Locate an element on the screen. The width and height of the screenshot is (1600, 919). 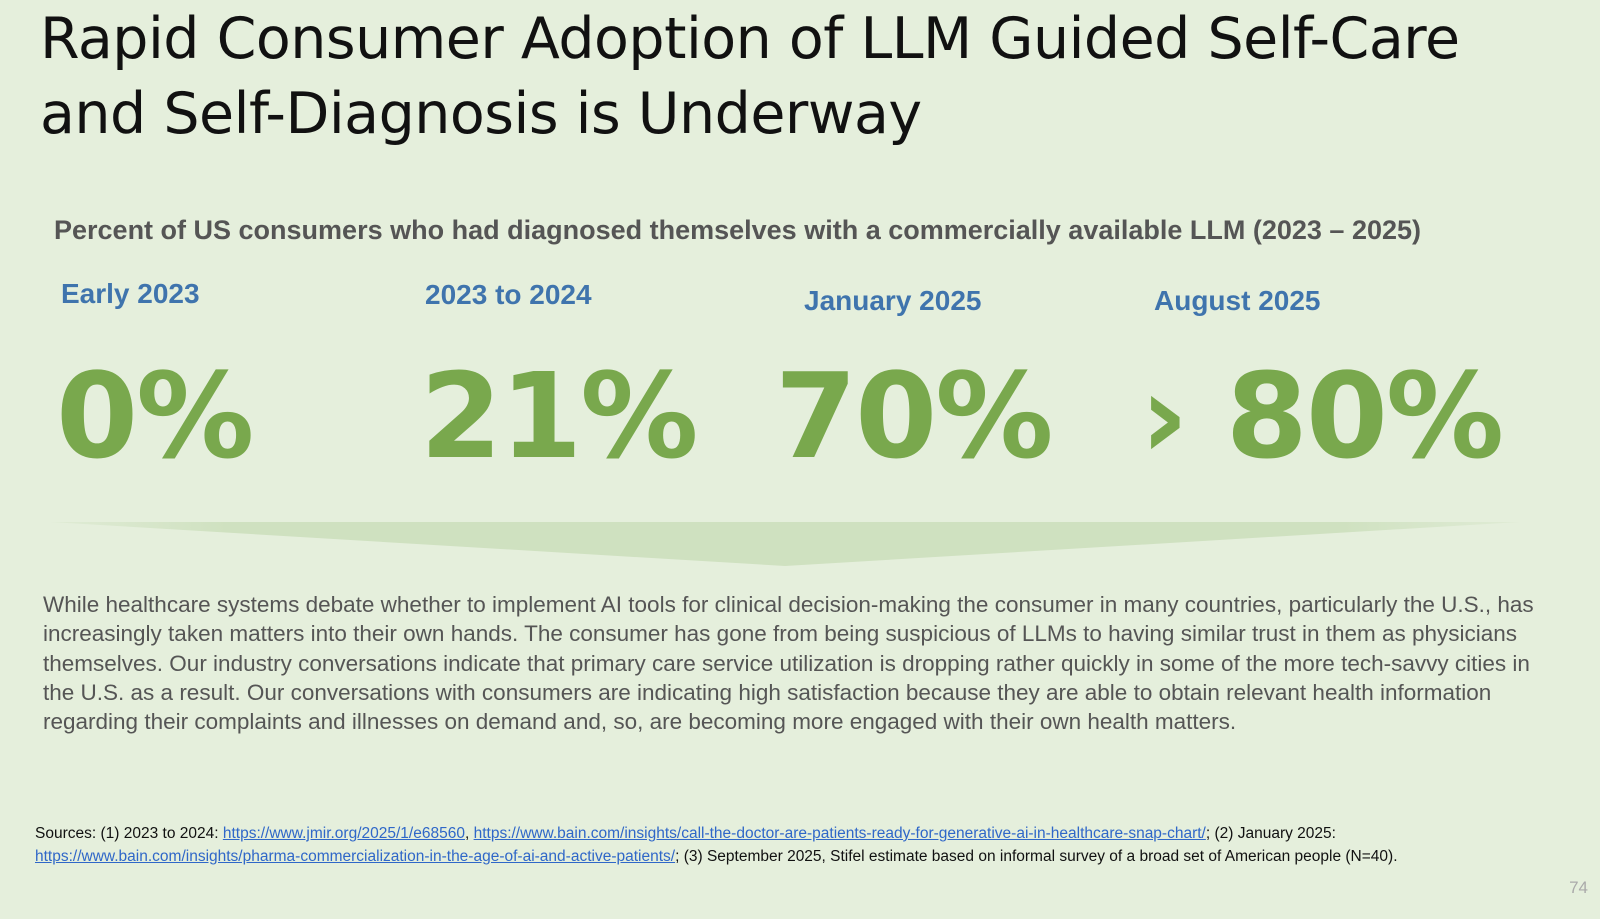
sources-mid: ; (2) January 2025: is located at coordinates (1270, 833).